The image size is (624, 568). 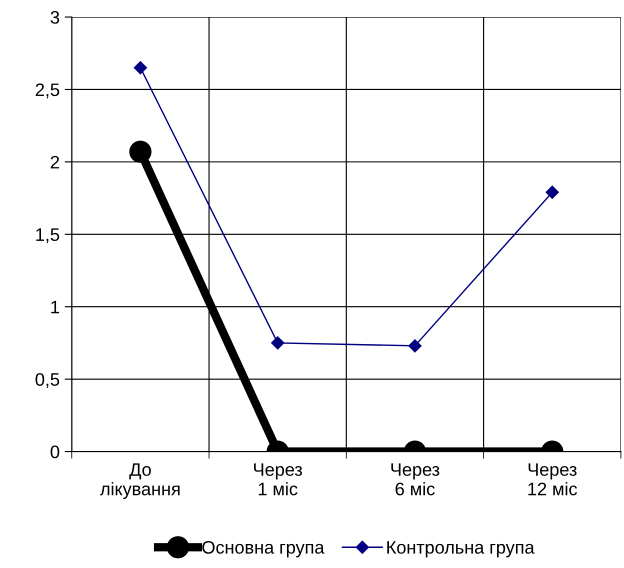 What do you see at coordinates (55, 451) in the screenshot?
I see `y-tick-label: 0` at bounding box center [55, 451].